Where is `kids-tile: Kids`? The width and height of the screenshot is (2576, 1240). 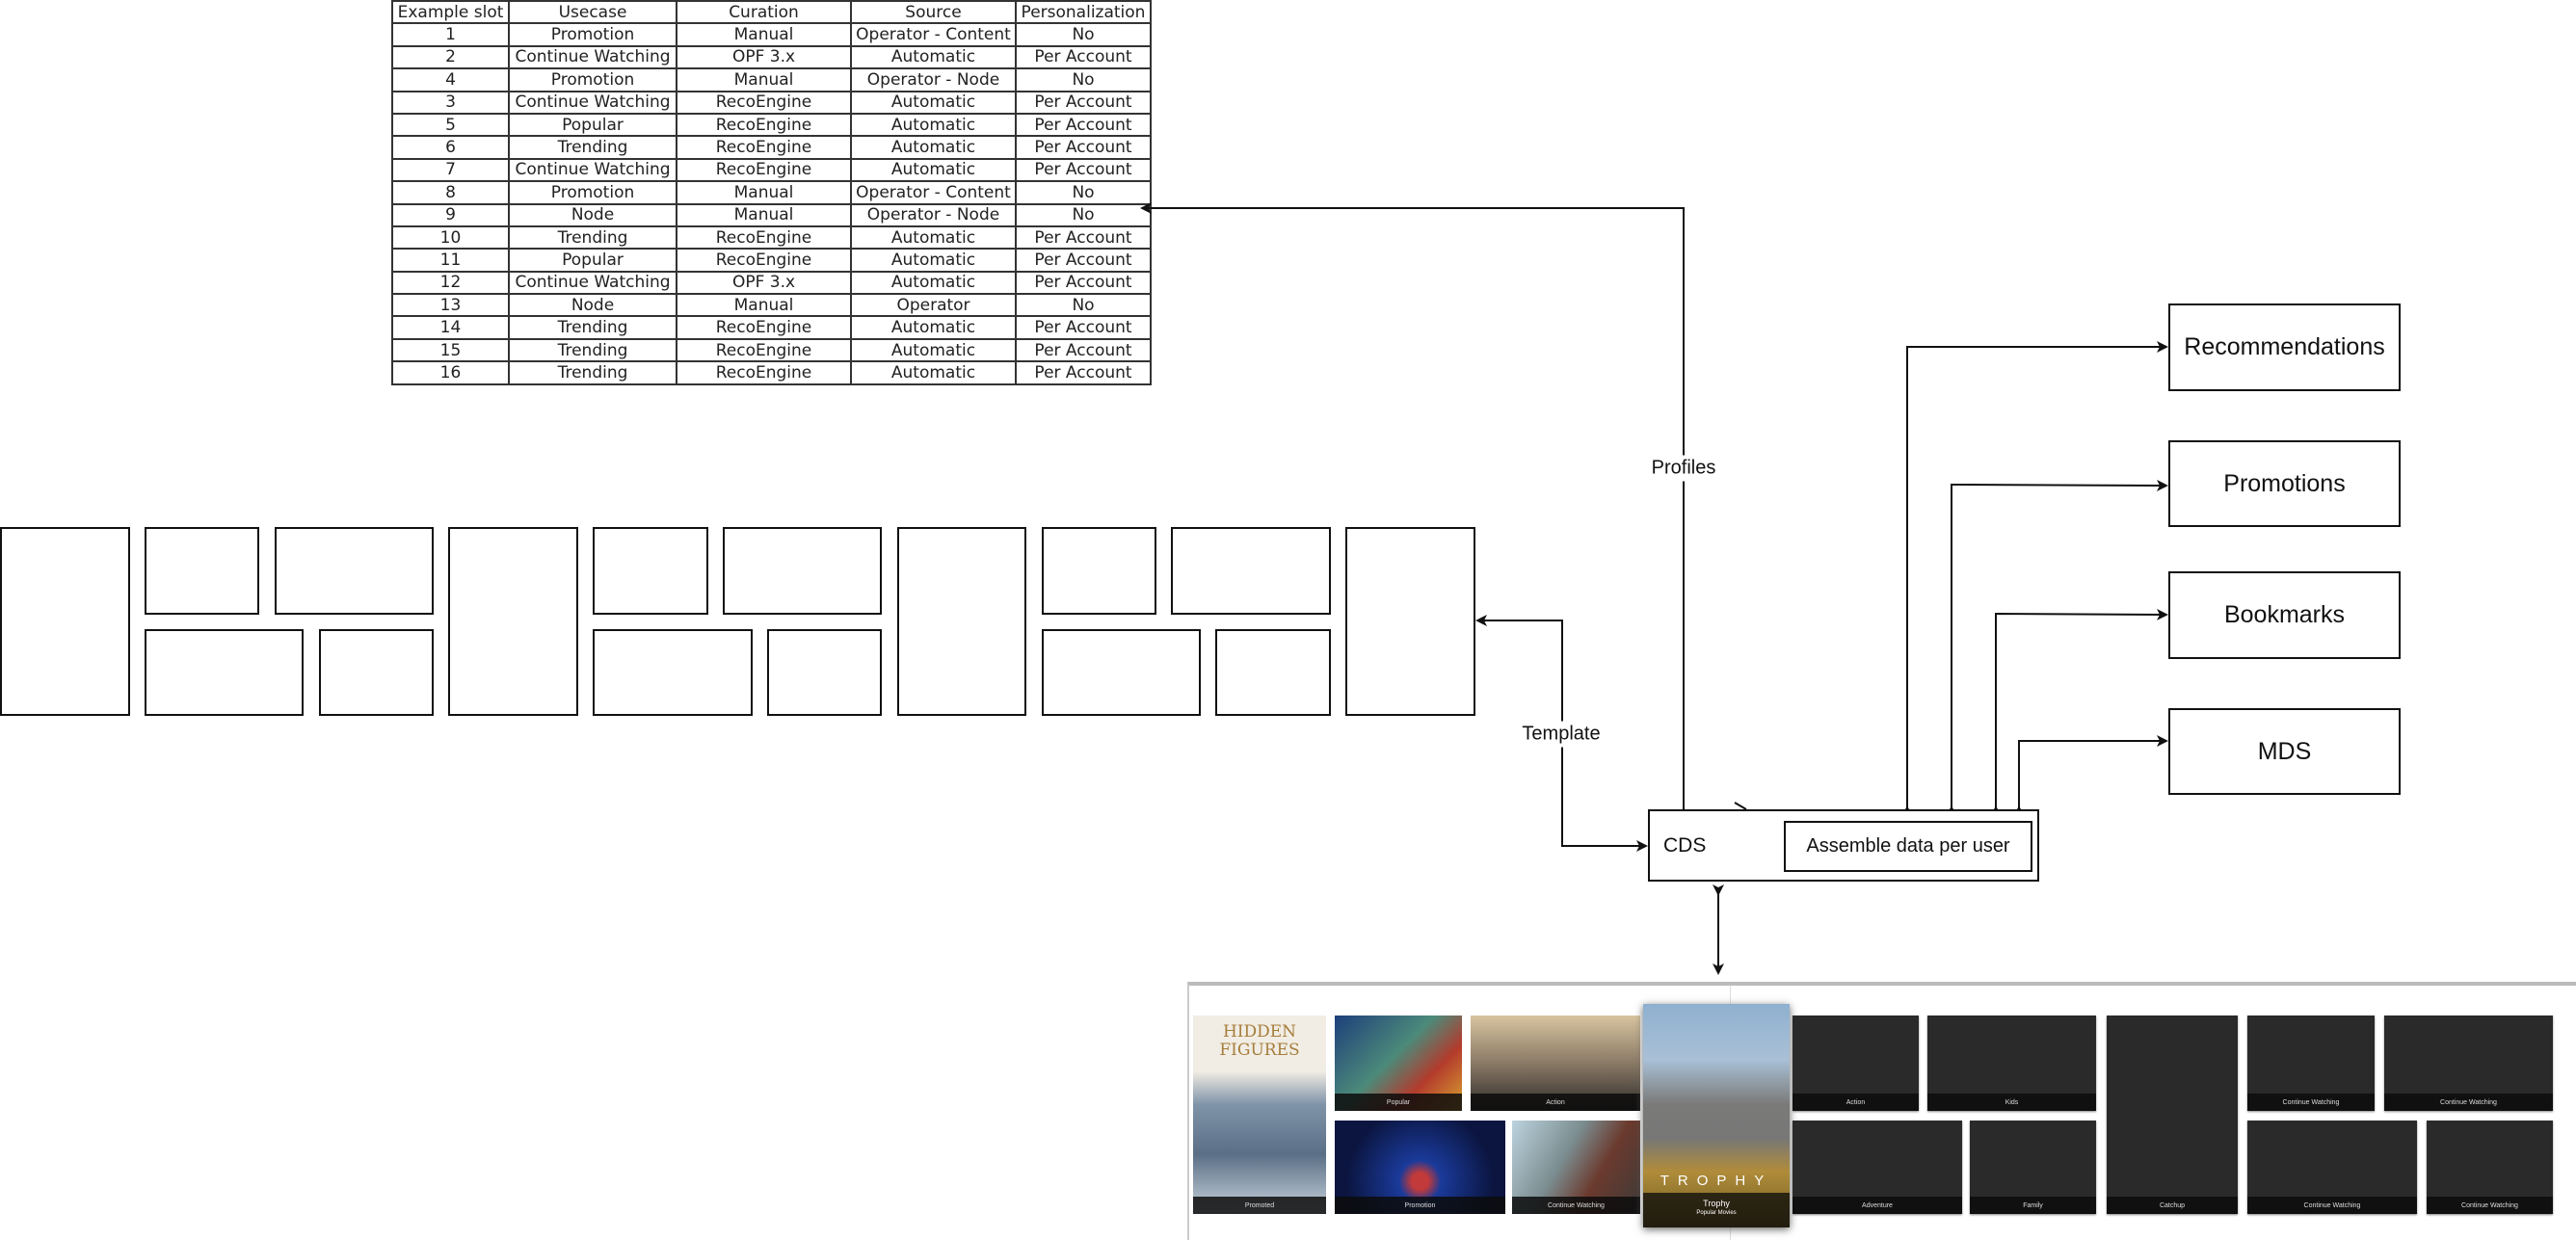 kids-tile: Kids is located at coordinates (2011, 1063).